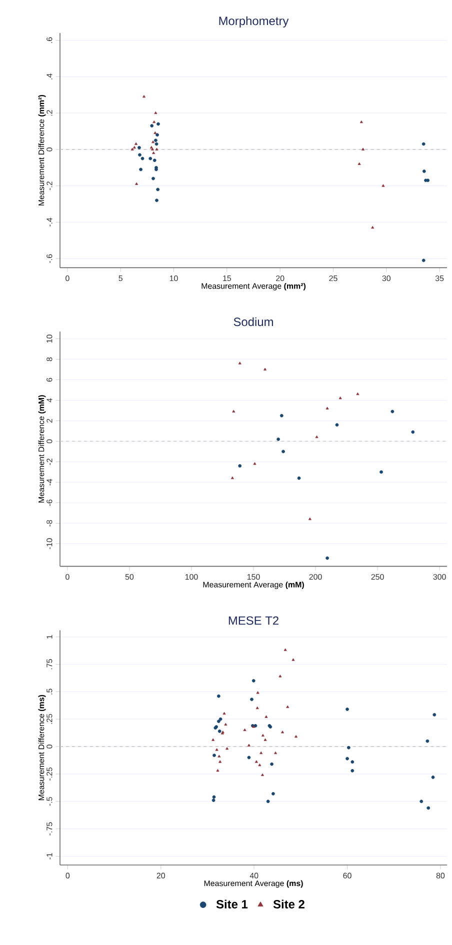  What do you see at coordinates (253, 620) in the screenshot?
I see `chart-title: MESE T2` at bounding box center [253, 620].